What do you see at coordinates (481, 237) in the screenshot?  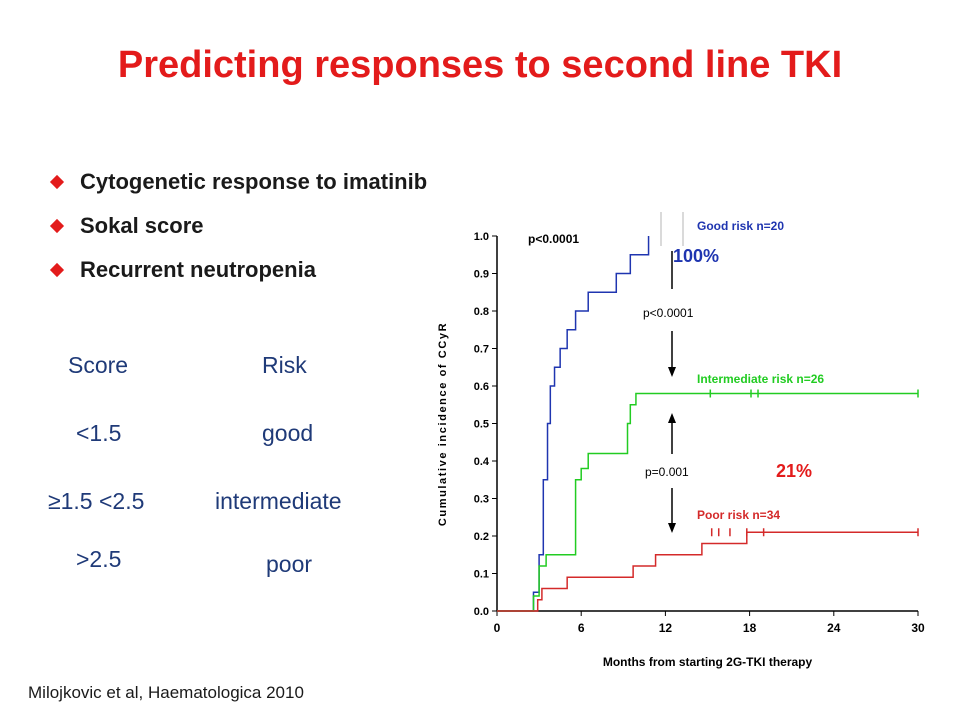 I see `y-tick-label: 1.0` at bounding box center [481, 237].